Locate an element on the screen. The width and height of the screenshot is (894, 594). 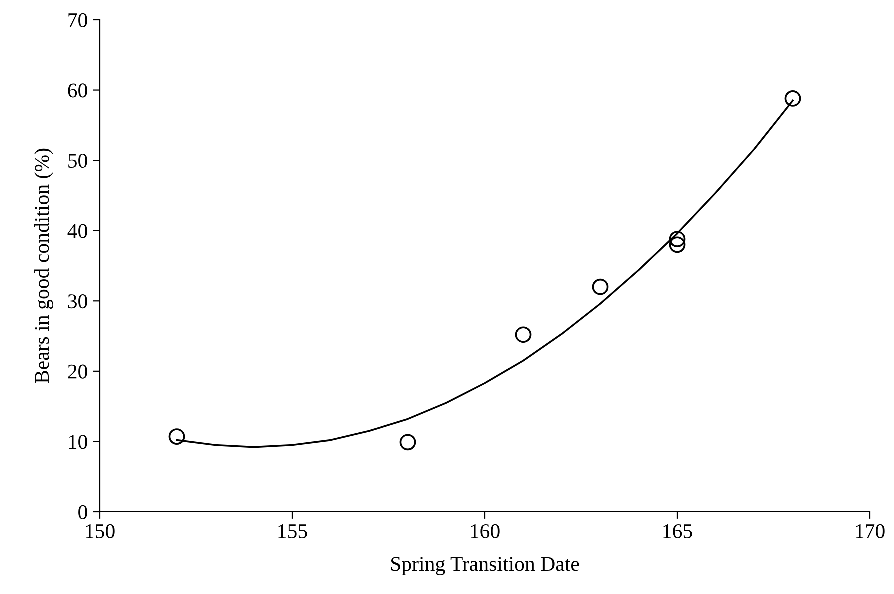
x-tick-label: 170 is located at coordinates (870, 531).